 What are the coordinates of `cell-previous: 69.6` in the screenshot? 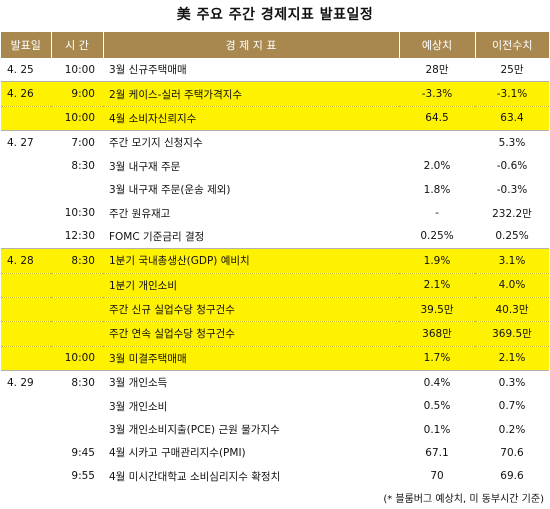 It's located at (512, 476).